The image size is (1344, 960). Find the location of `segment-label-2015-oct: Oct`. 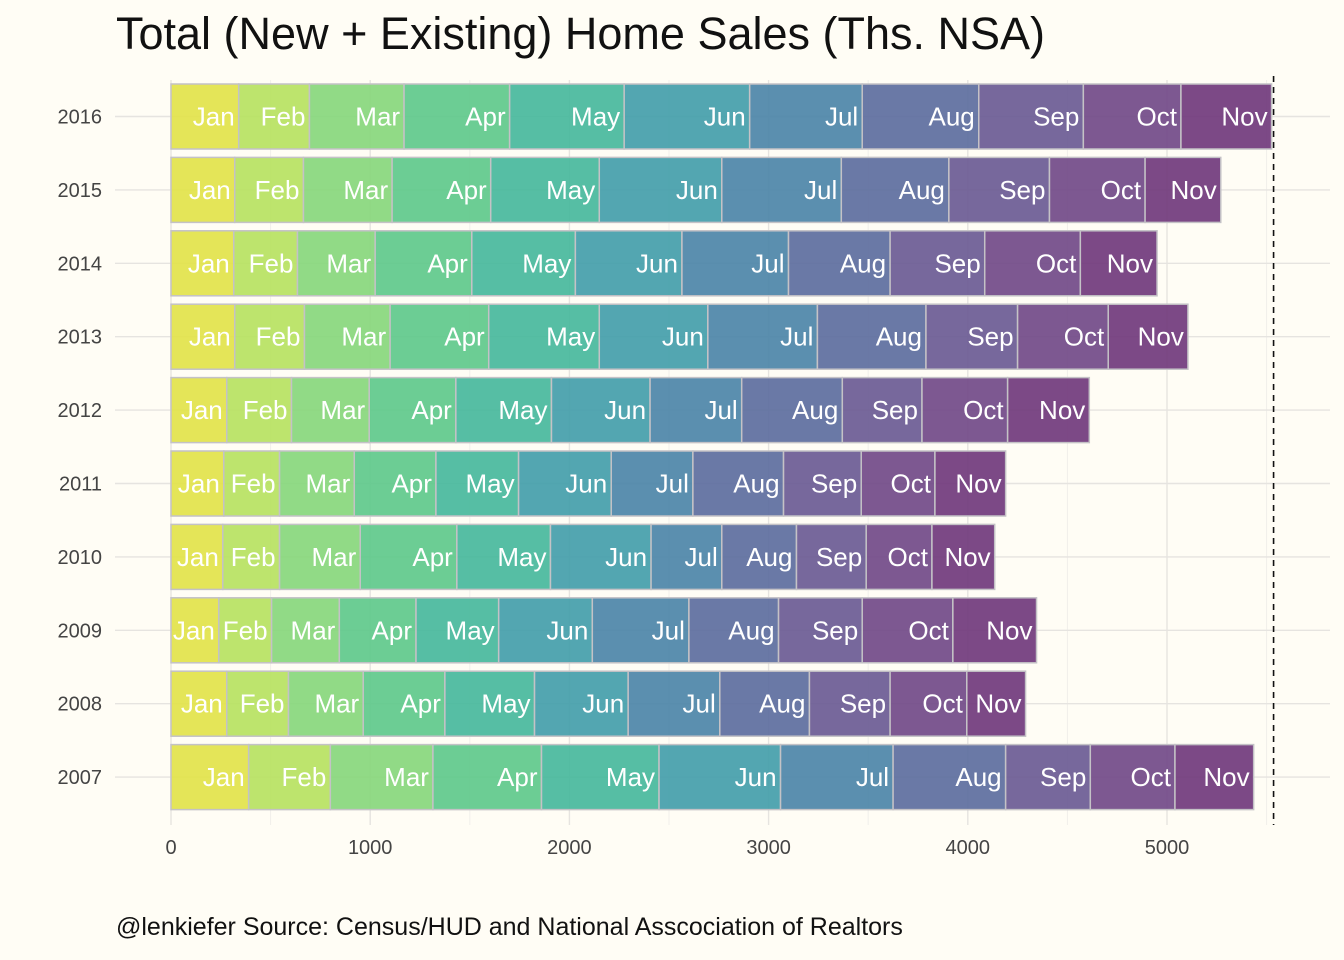

segment-label-2015-oct: Oct is located at coordinates (1121, 190).